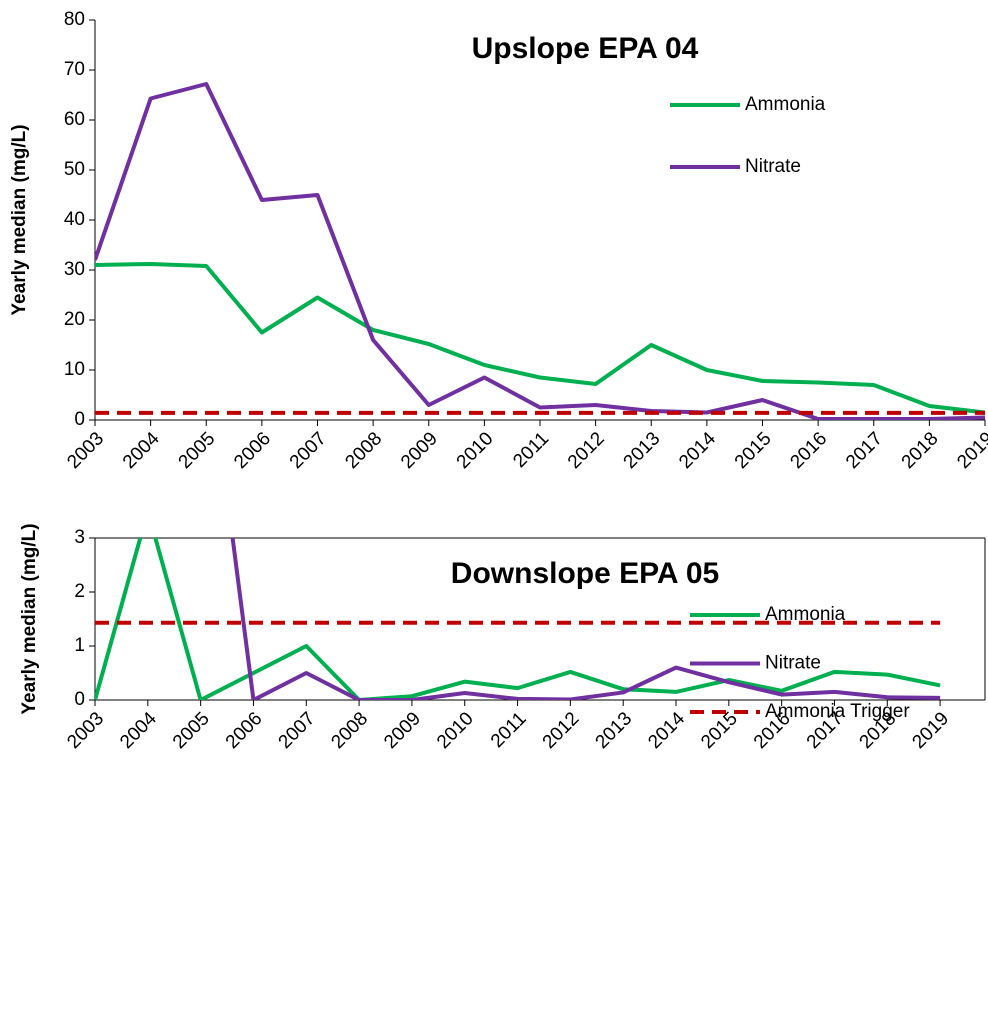 This screenshot has height=1024, width=988. What do you see at coordinates (74, 69) in the screenshot?
I see `y-tick-label: 70` at bounding box center [74, 69].